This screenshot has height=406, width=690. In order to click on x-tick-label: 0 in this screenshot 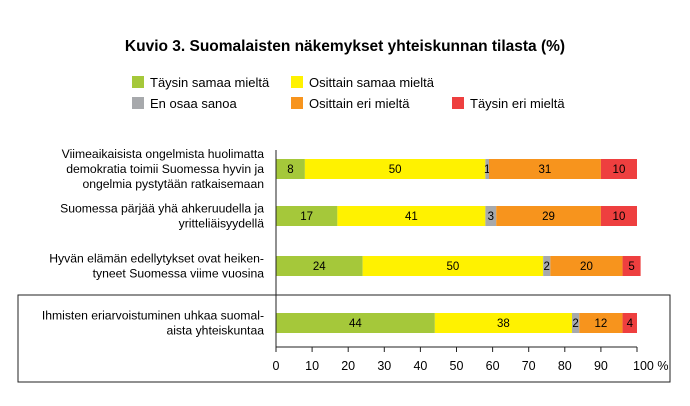, I will do `click(276, 366)`.